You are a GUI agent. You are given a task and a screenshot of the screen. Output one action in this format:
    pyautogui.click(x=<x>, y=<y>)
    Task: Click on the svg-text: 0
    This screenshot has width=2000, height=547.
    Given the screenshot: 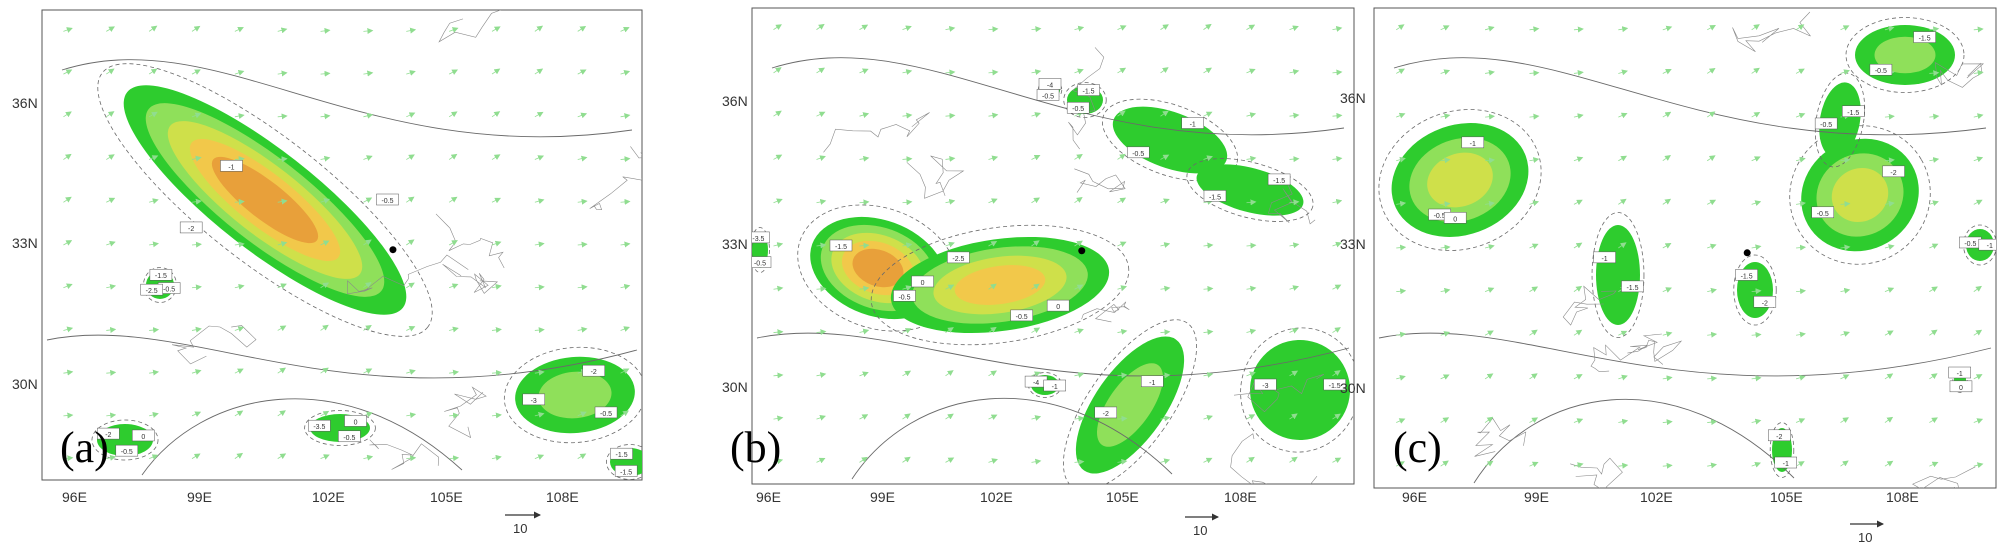 What is the action you would take?
    pyautogui.click(x=1961, y=388)
    